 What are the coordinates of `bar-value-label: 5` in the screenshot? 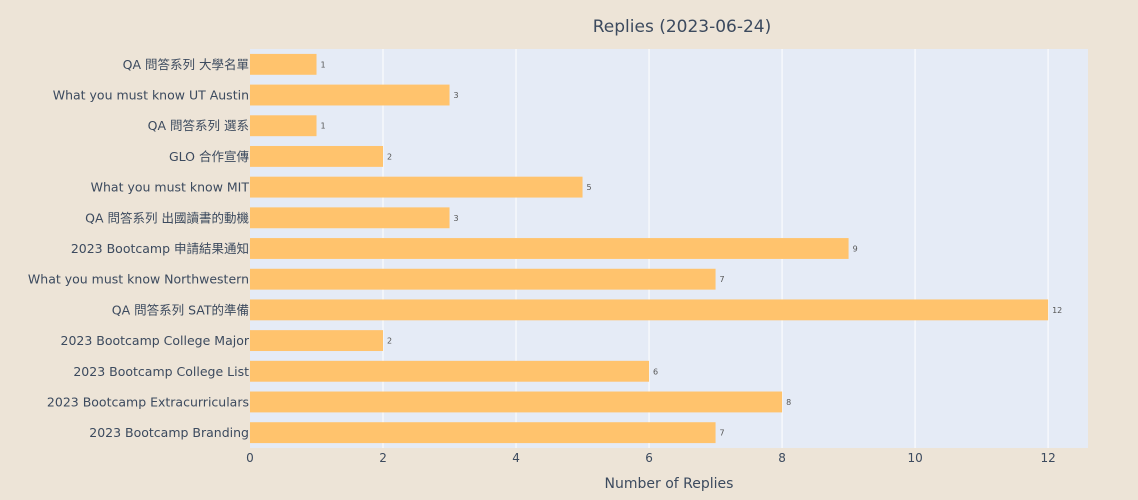 It's located at (589, 187).